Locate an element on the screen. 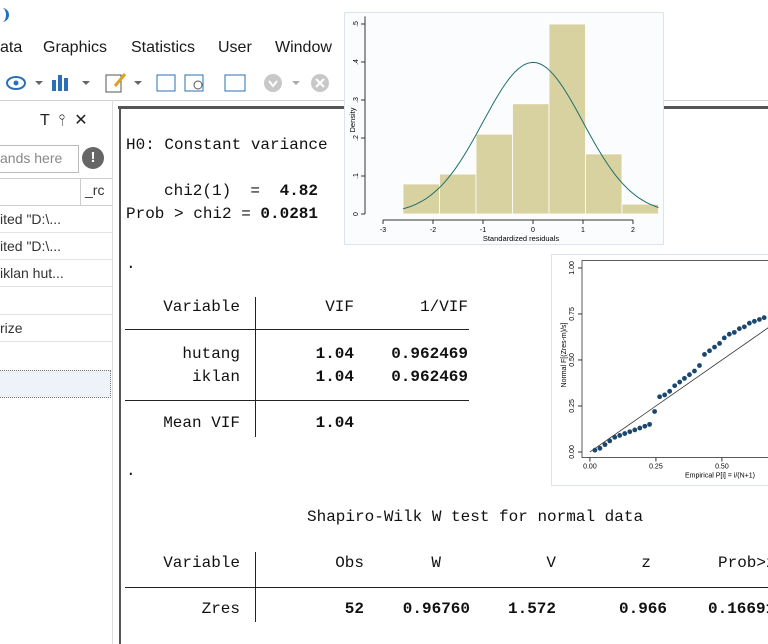  plot-frame is located at coordinates (674, 359).